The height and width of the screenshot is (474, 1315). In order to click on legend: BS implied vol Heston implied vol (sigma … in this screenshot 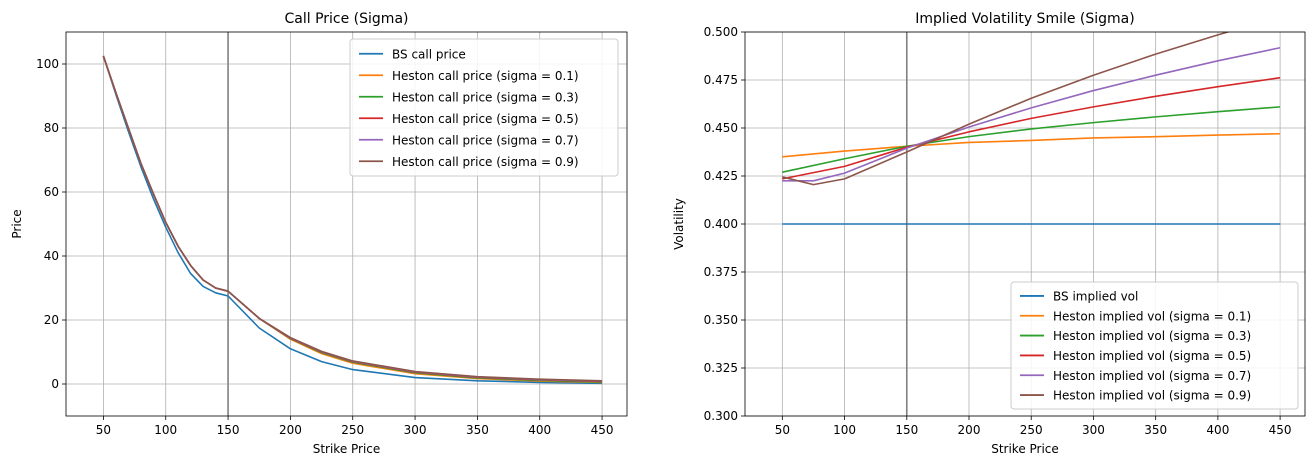, I will do `click(1154, 345)`.